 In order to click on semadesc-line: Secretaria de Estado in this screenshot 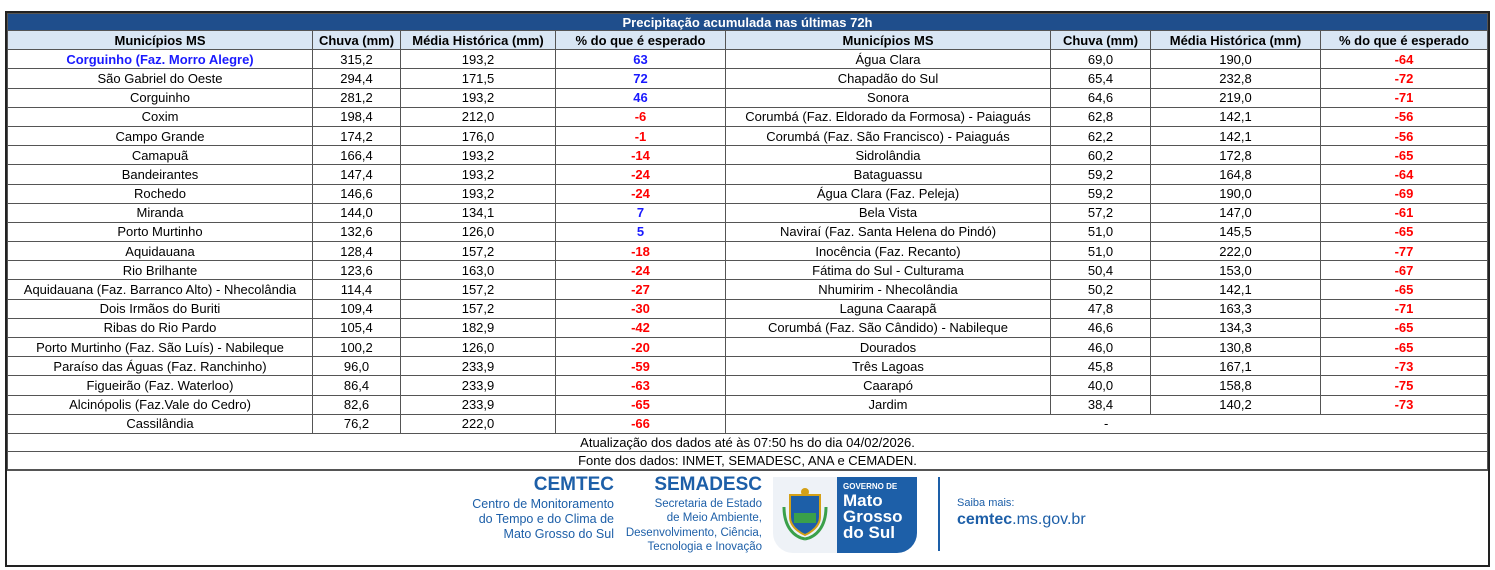, I will do `click(708, 503)`.